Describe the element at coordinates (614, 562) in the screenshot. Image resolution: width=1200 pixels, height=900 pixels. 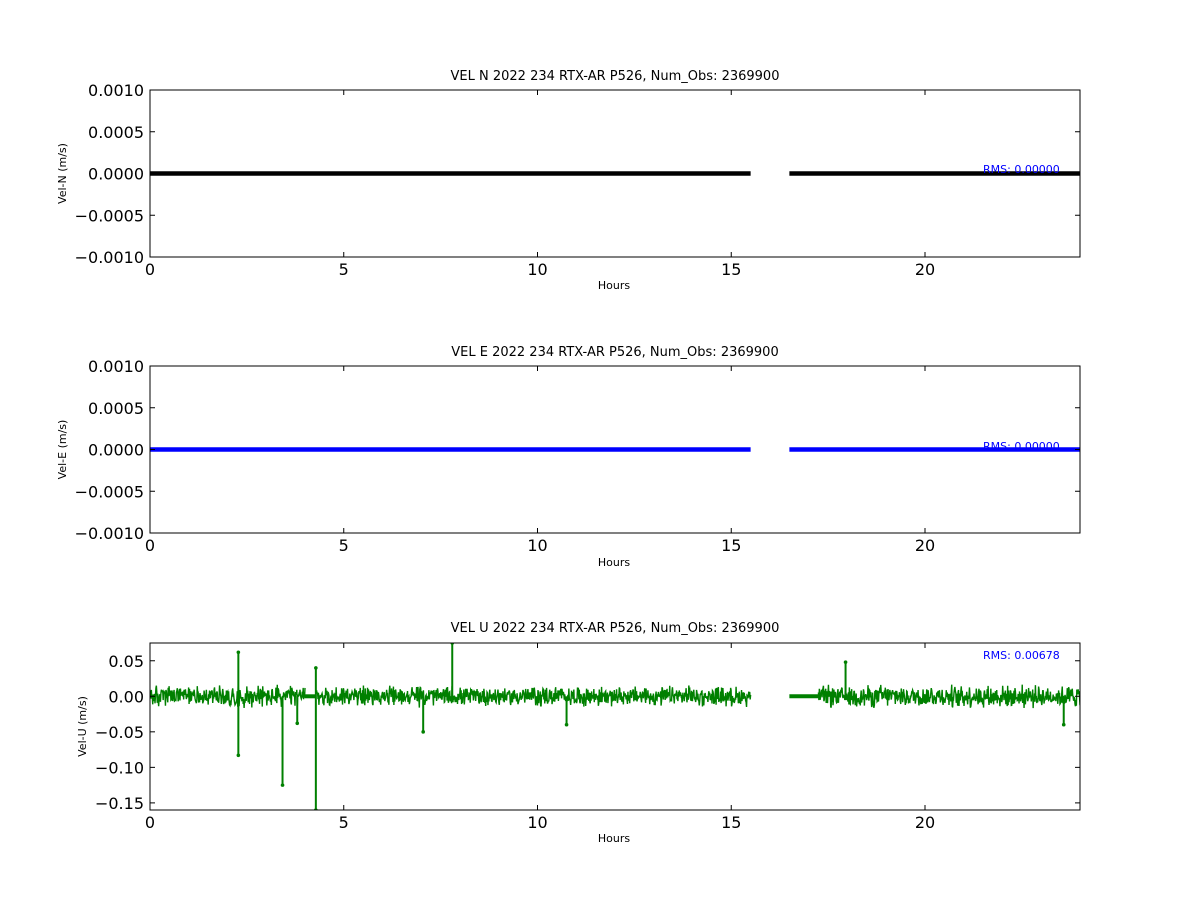
I see `xlabel-vel-e: Hours` at that location.